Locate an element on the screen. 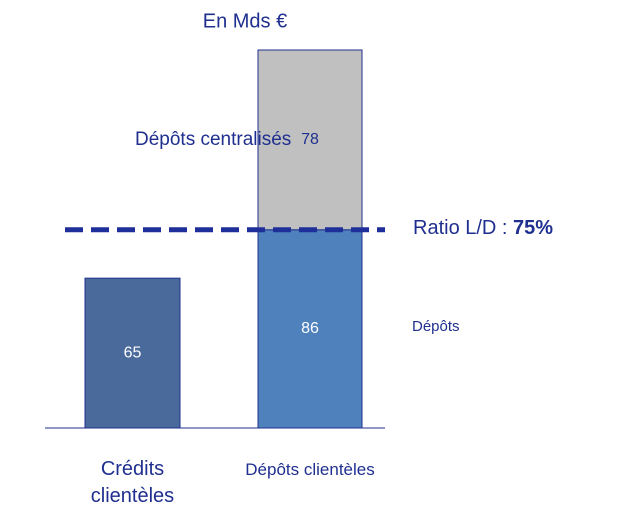 This screenshot has height=515, width=625. series-label: Dépôts centralisés is located at coordinates (213, 139).